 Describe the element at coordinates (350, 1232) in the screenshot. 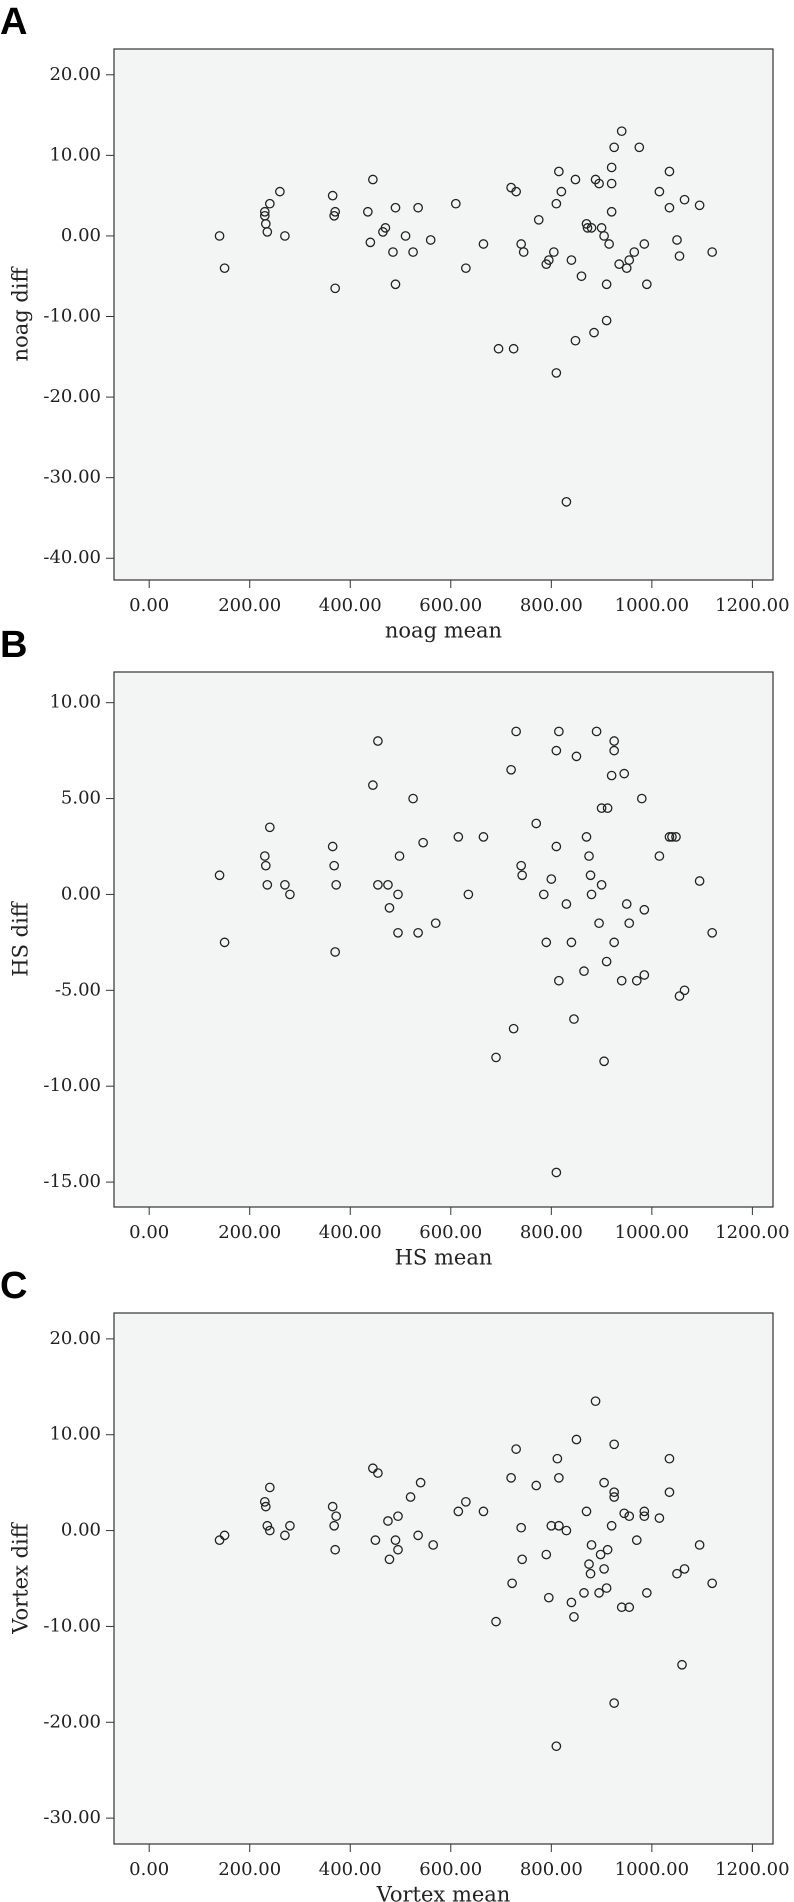

I see `x-tick-label: 400.00` at that location.